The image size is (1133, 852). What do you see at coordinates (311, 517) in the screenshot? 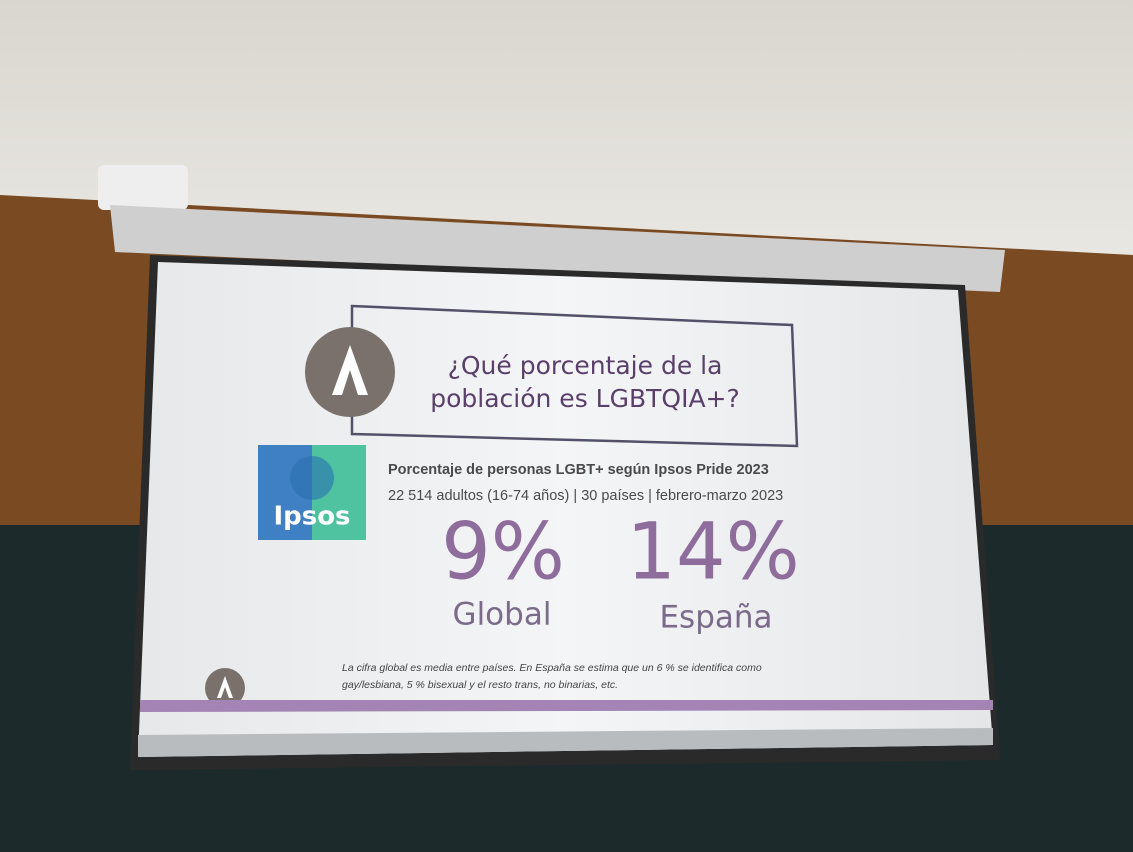
I see `ipsos-logo-text: Ipsos` at bounding box center [311, 517].